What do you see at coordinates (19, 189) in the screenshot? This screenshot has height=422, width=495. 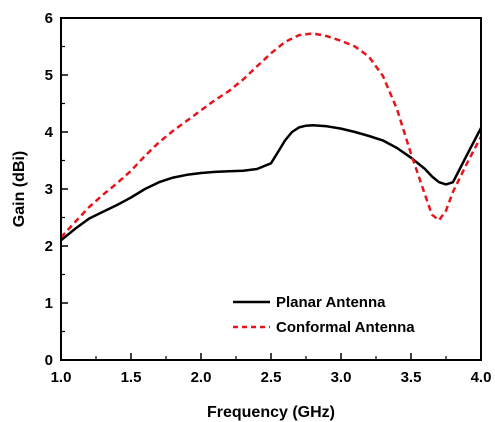 I see `y-axis-title: Gain (dBi)` at bounding box center [19, 189].